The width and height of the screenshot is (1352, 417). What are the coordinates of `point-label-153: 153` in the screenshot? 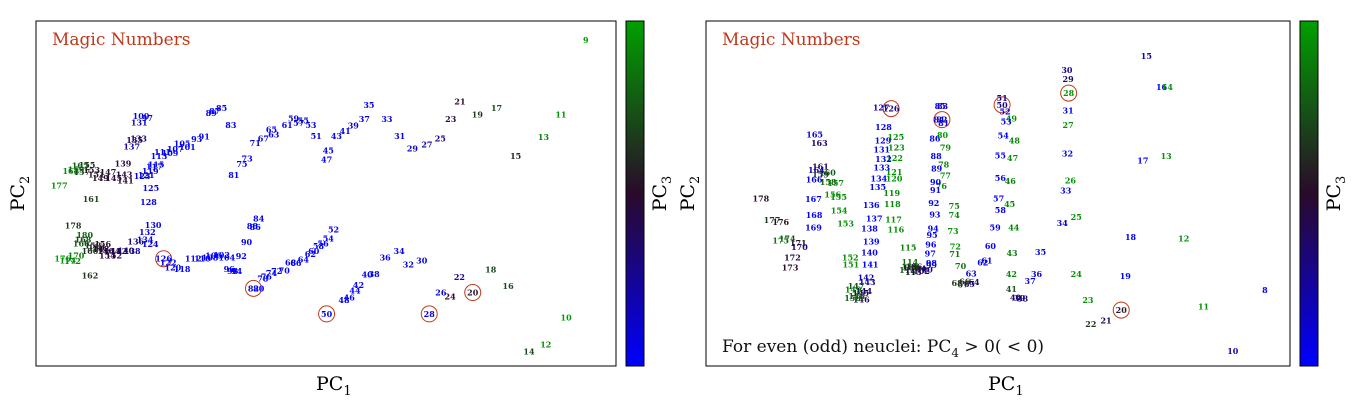 It's located at (91, 170).